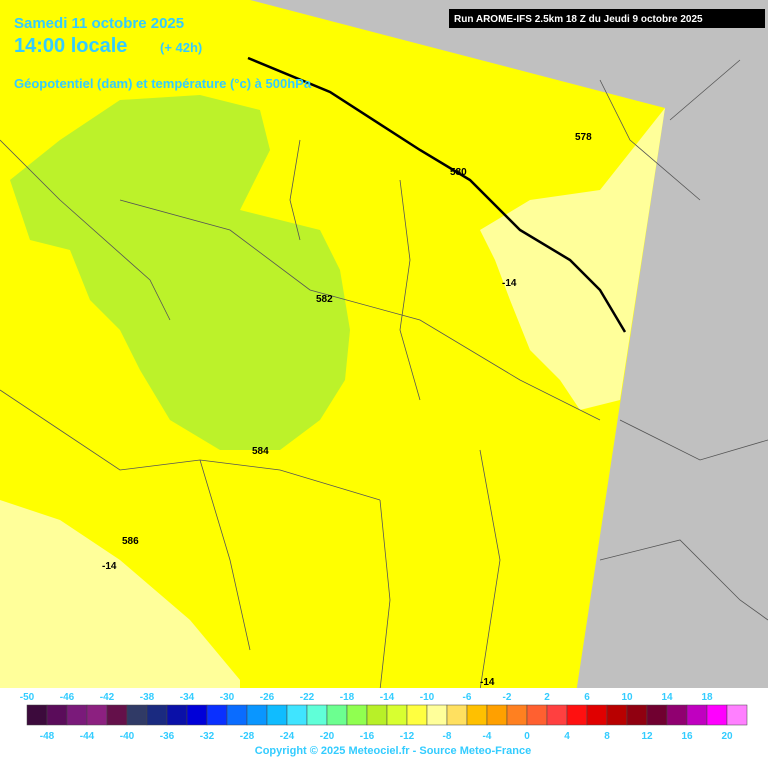 The height and width of the screenshot is (773, 768). I want to click on contour-label: 586, so click(130, 541).